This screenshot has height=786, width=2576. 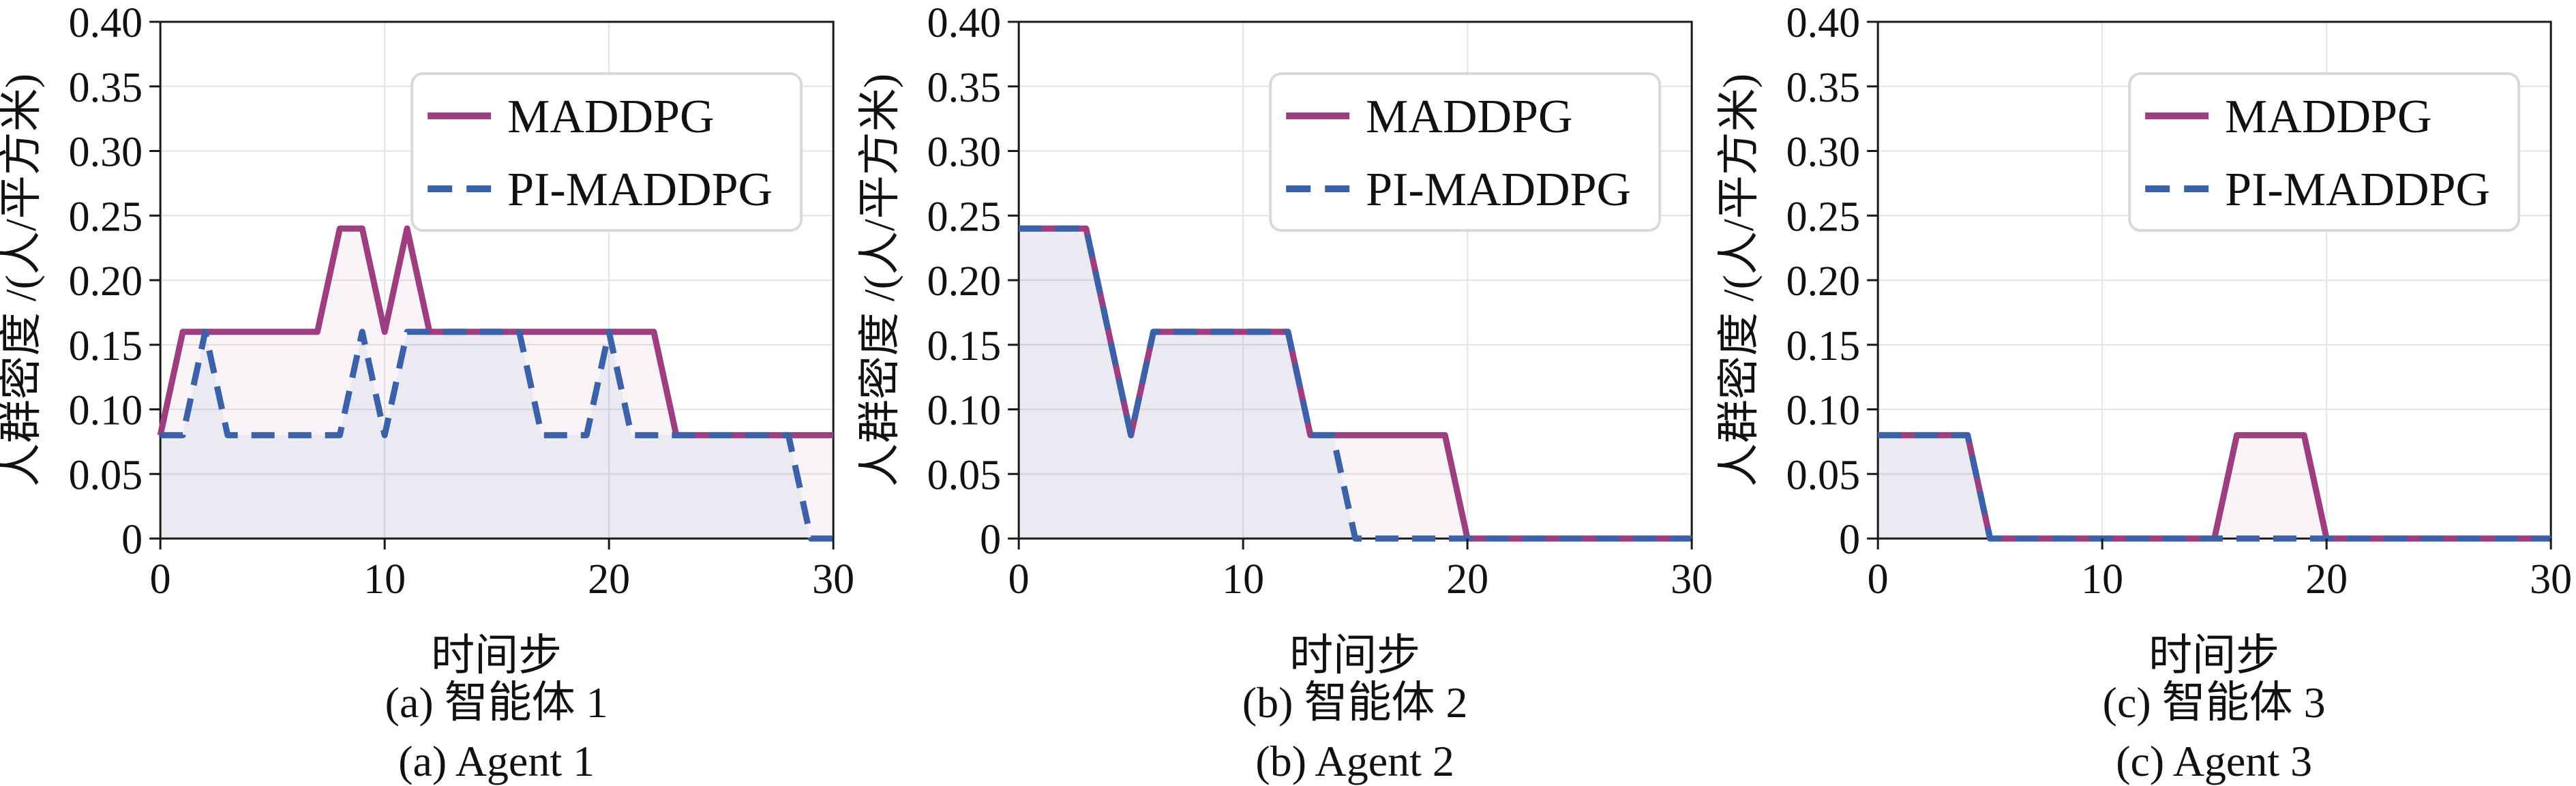 I want to click on caption-cn: (b) 智能体 2, so click(x=1355, y=702).